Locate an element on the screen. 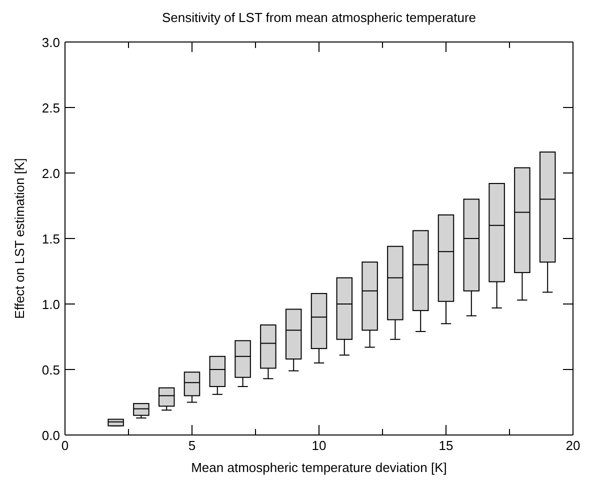 The width and height of the screenshot is (592, 486). y-axis-title: Effect on LST estimation [K] is located at coordinates (19, 238).